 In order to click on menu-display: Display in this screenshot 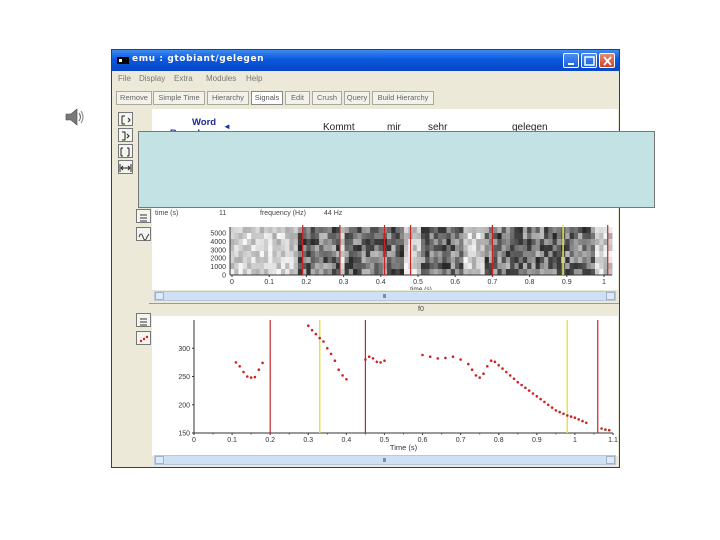, I will do `click(152, 78)`.